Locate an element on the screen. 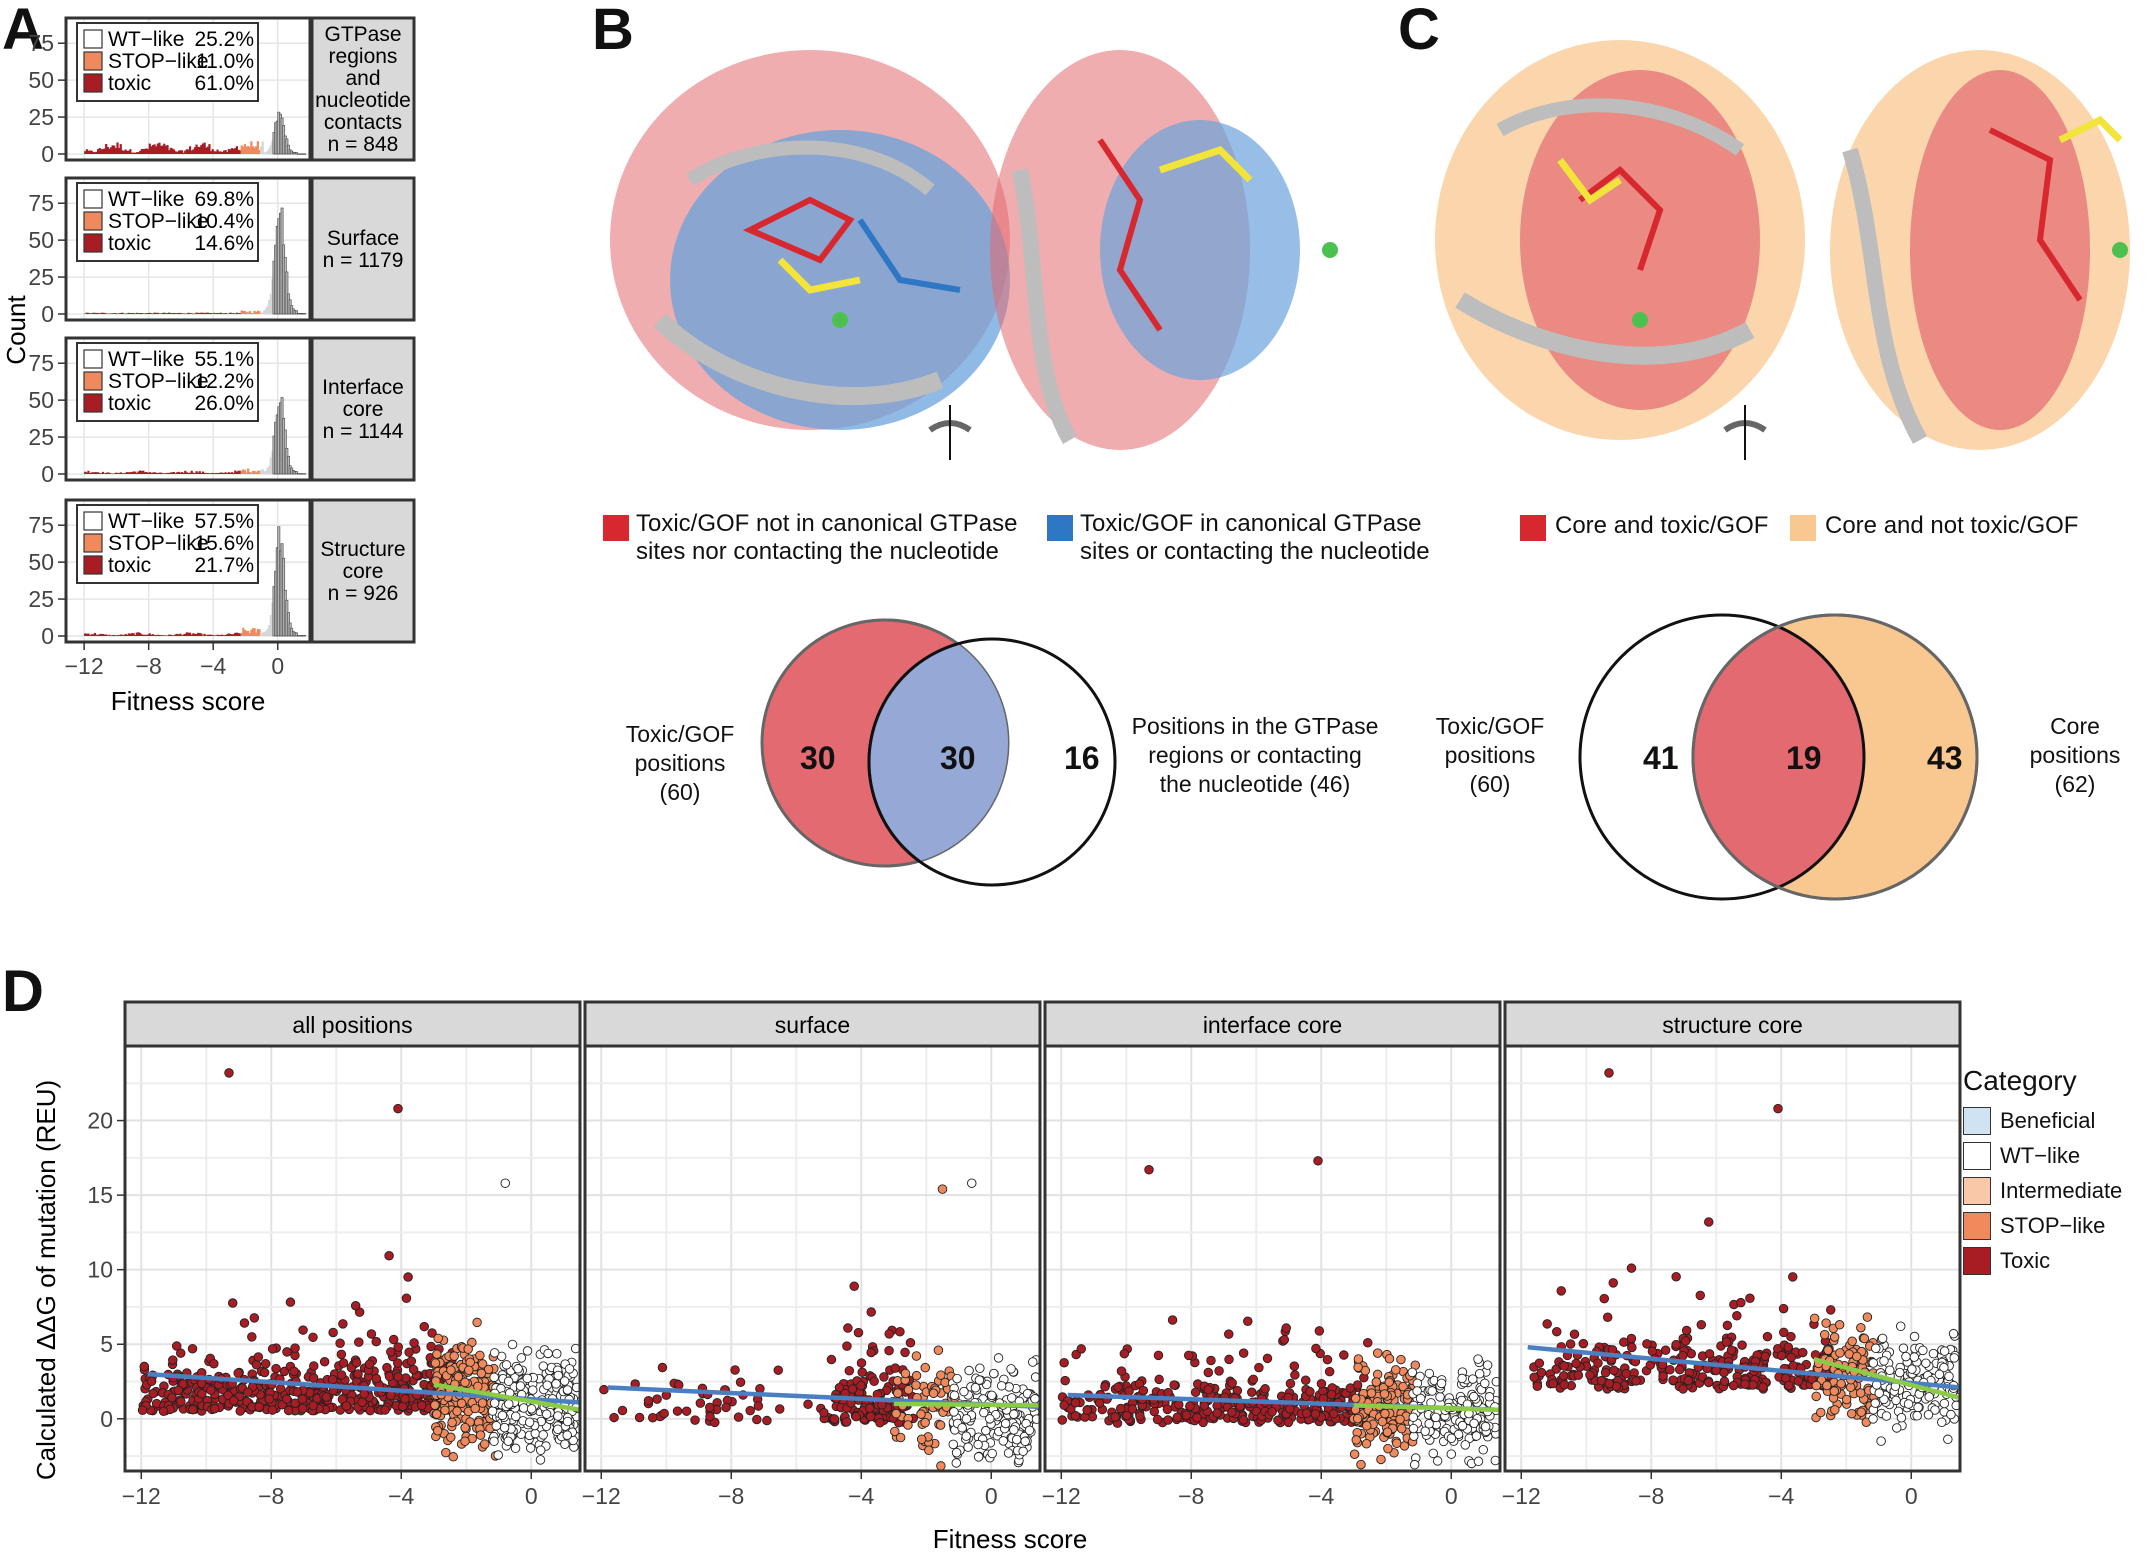  venn-c-overlap-count: 19 is located at coordinates (1804, 758).